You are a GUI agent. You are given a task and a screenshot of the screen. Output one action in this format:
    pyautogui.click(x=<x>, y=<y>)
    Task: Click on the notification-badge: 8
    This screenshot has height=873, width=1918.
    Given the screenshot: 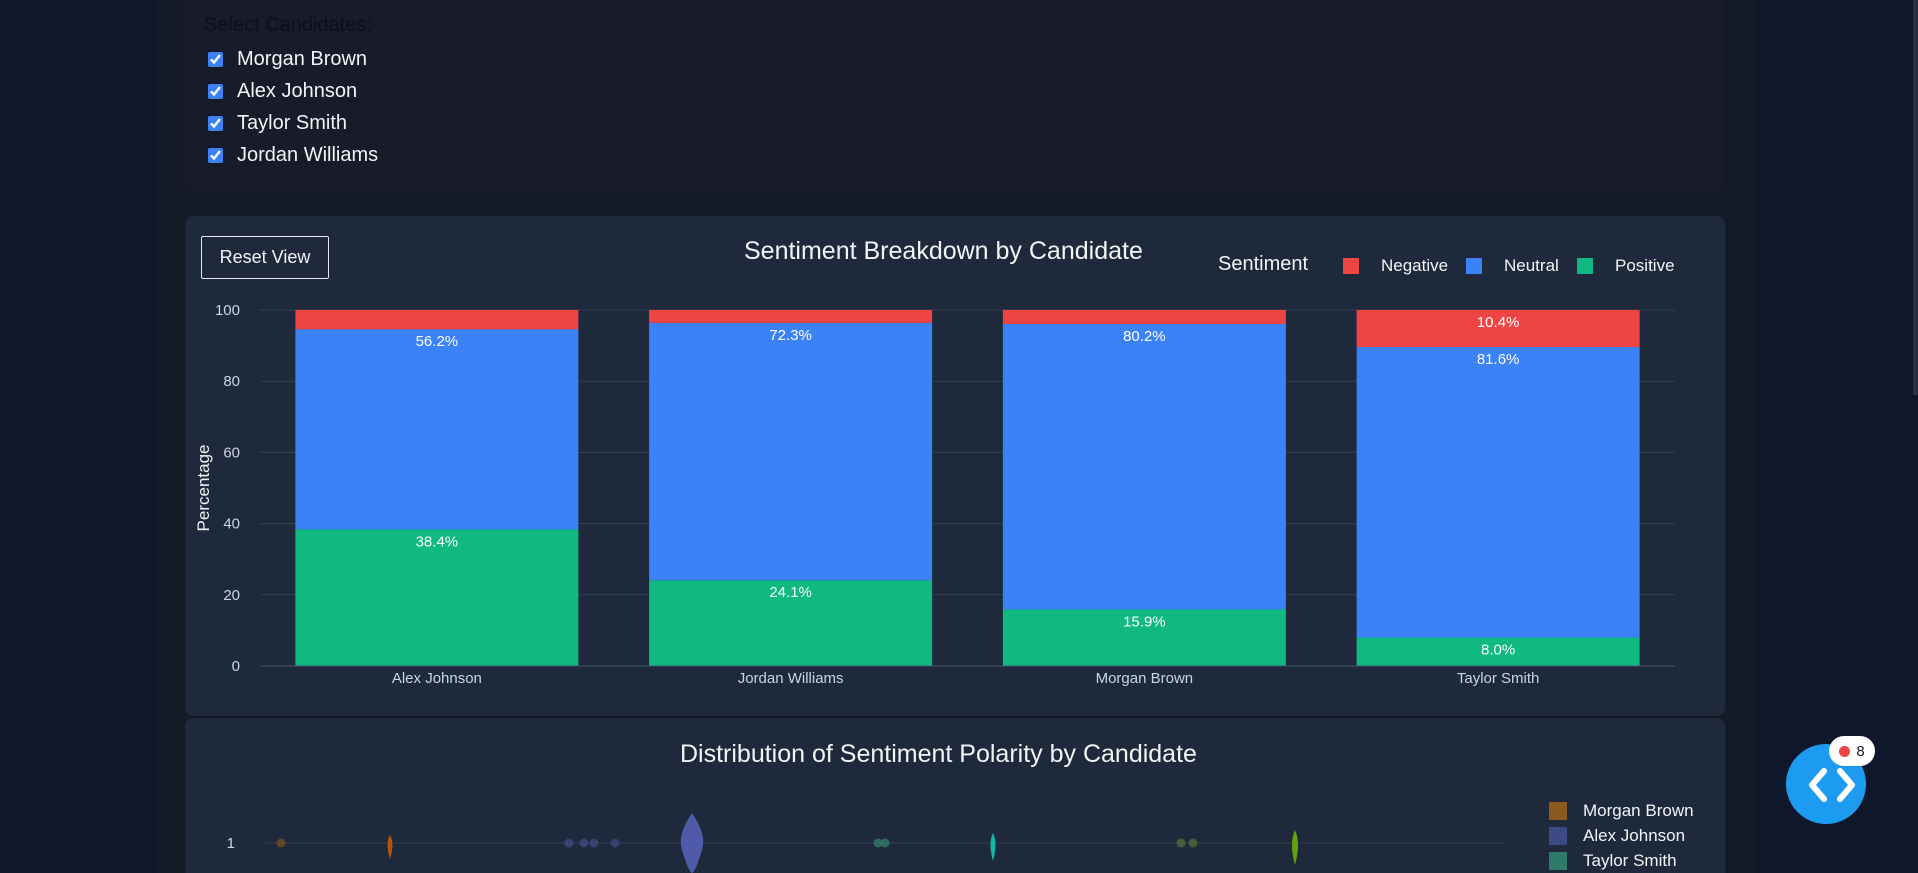 What is the action you would take?
    pyautogui.click(x=1852, y=751)
    